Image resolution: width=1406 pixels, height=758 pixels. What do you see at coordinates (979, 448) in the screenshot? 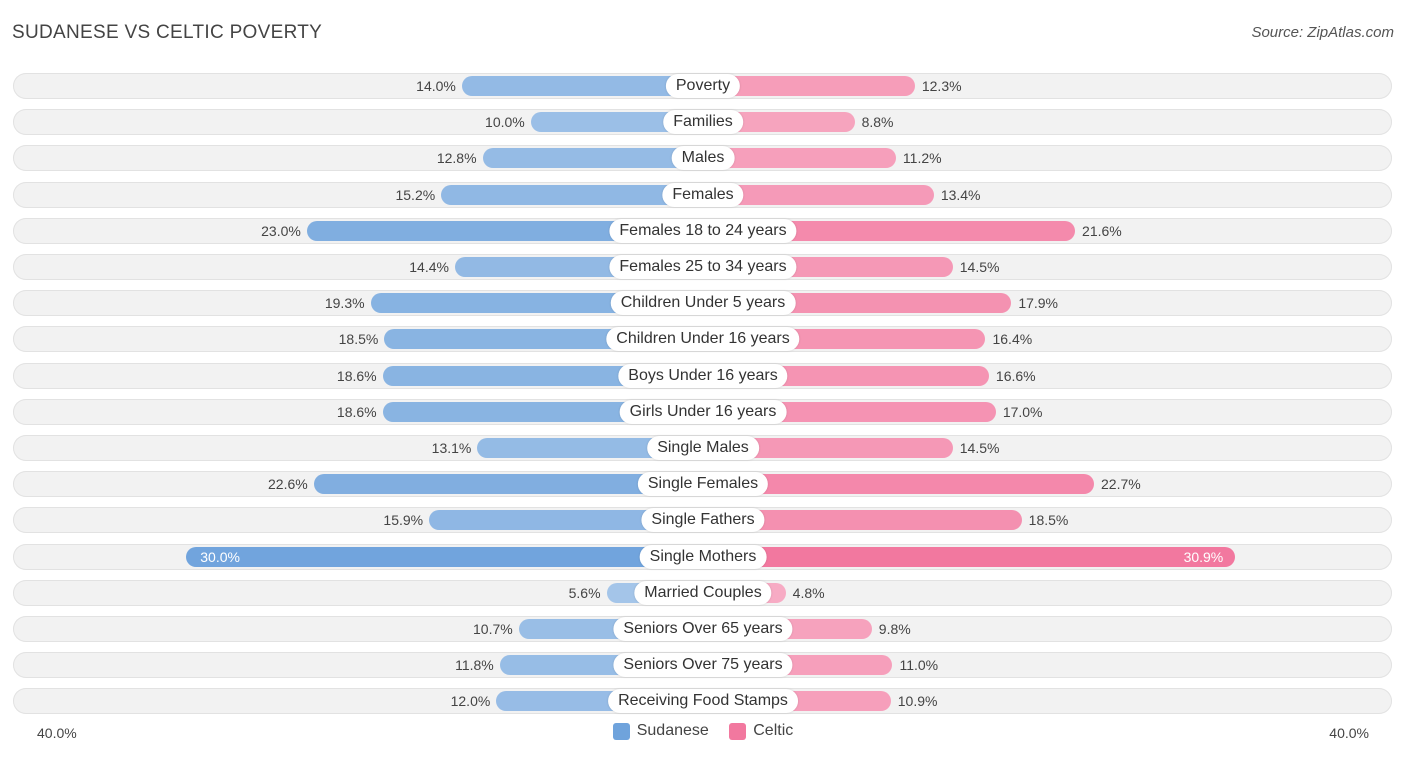
I see `value-label-celtic-single-males: 14.5%` at bounding box center [979, 448].